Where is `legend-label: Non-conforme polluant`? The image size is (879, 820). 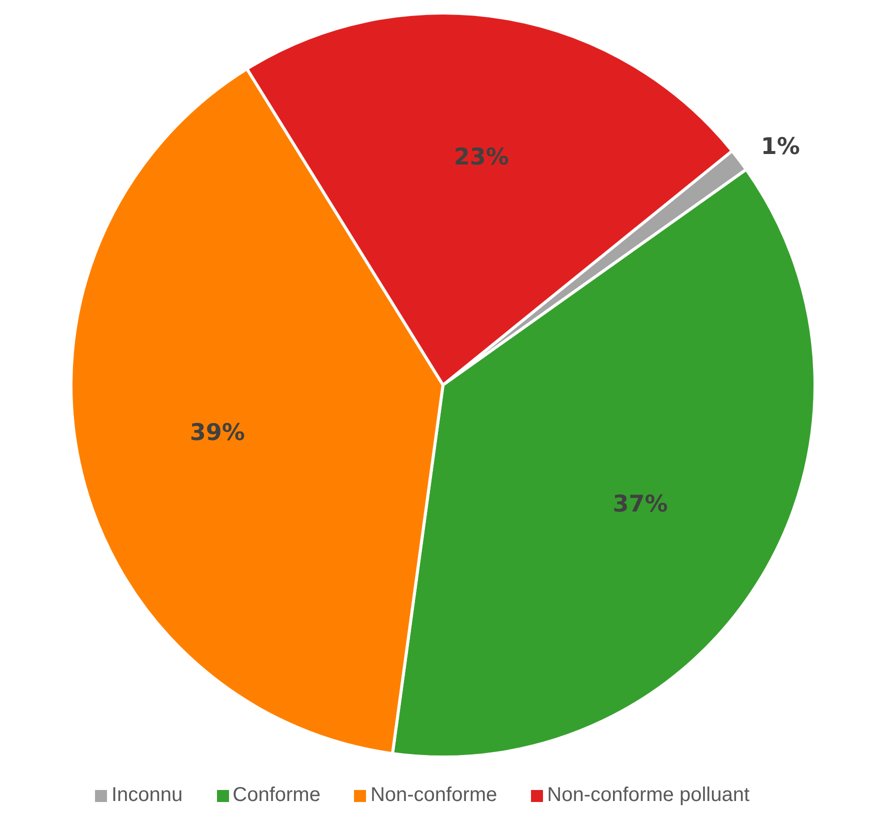 legend-label: Non-conforme polluant is located at coordinates (648, 795).